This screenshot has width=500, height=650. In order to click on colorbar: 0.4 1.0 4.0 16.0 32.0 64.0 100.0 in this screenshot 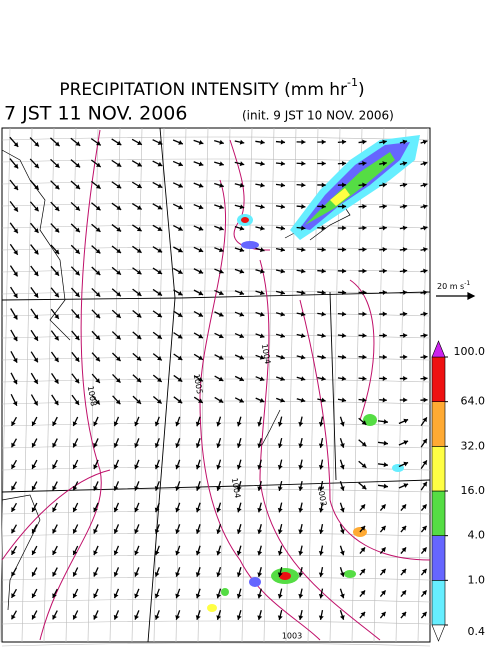, I will do `click(458, 491)`.